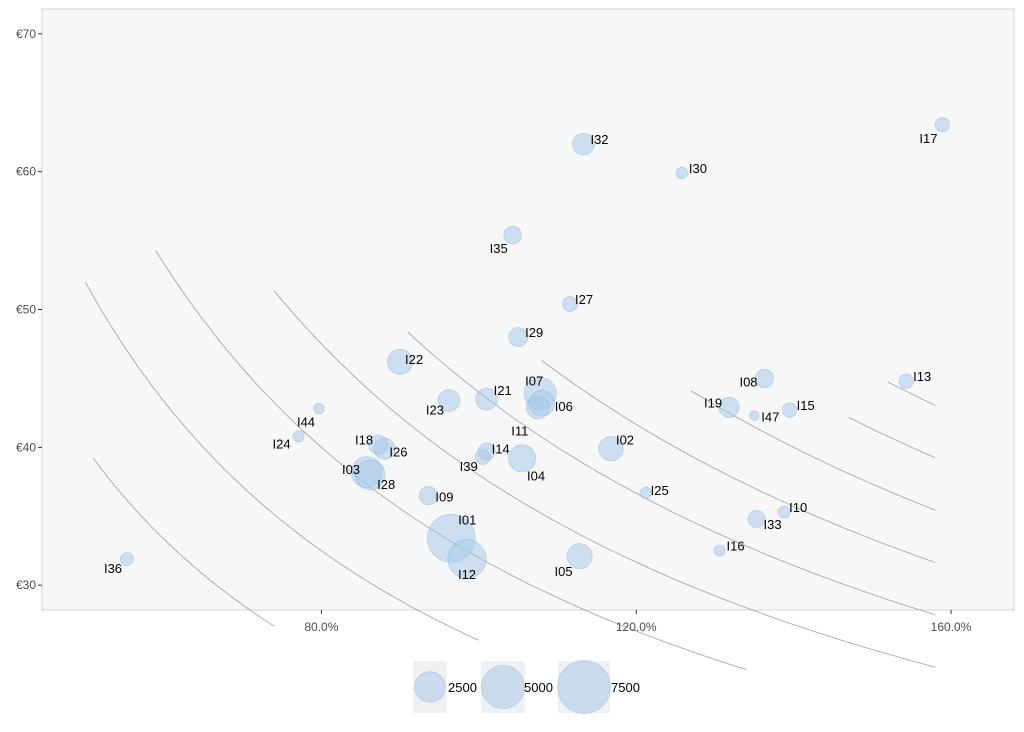 This screenshot has width=1024, height=732. I want to click on point-label: I07, so click(534, 381).